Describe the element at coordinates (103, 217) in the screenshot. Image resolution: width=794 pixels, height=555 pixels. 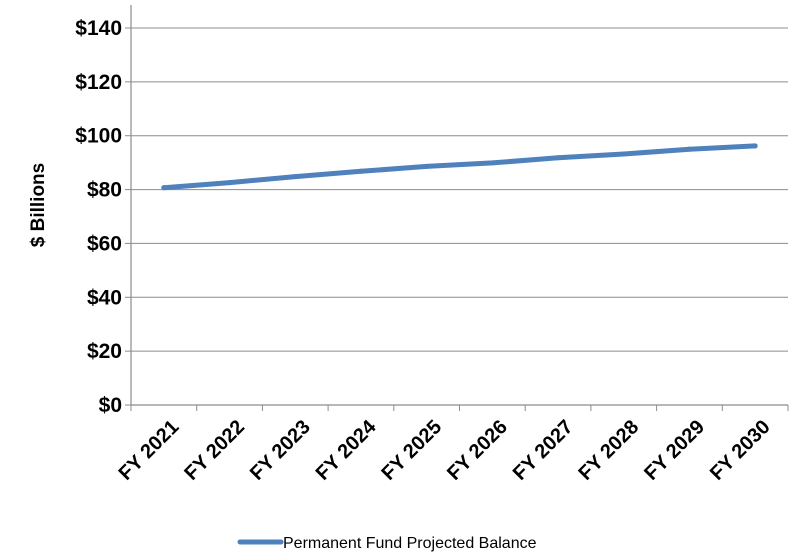
I see `y-tick-labels: $0 $20 $40 $60 $80 $100 $120 $140` at that location.